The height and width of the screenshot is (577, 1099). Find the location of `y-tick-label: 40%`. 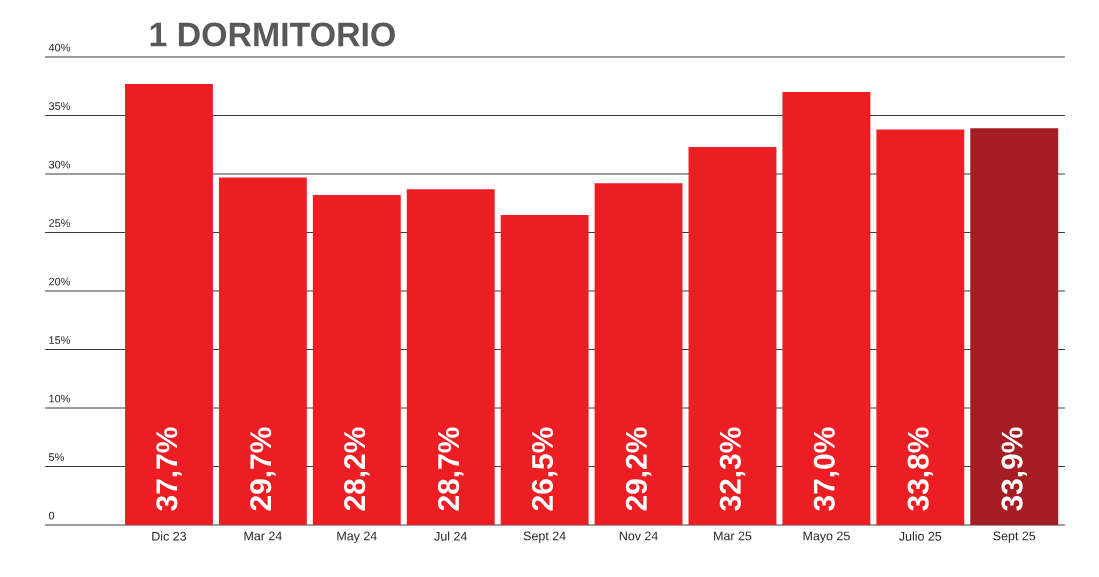

y-tick-label: 40% is located at coordinates (59, 47).